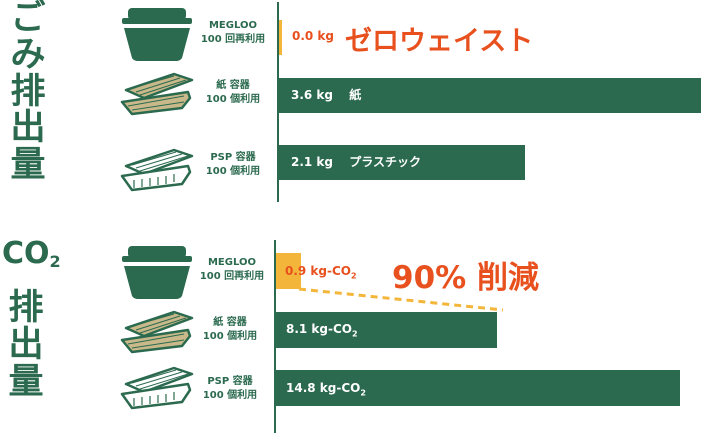  Describe the element at coordinates (318, 271) in the screenshot. I see `value-text: 0.9 kg-CO` at that location.